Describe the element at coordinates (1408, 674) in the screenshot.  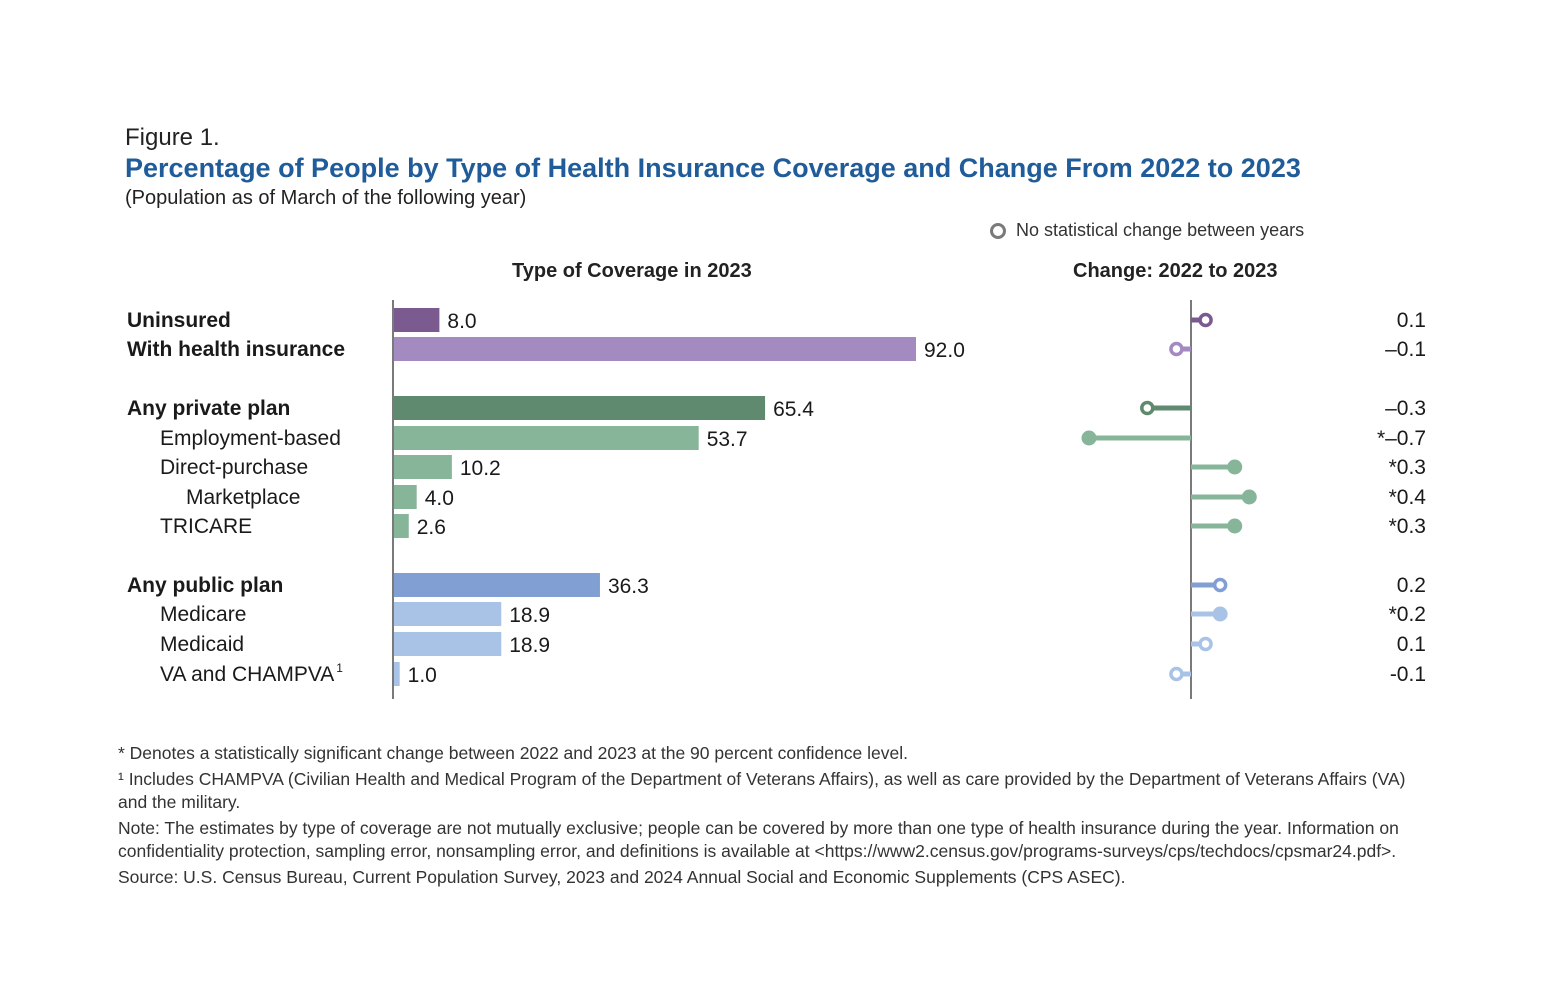
I see `change-value-label: -0.1` at that location.